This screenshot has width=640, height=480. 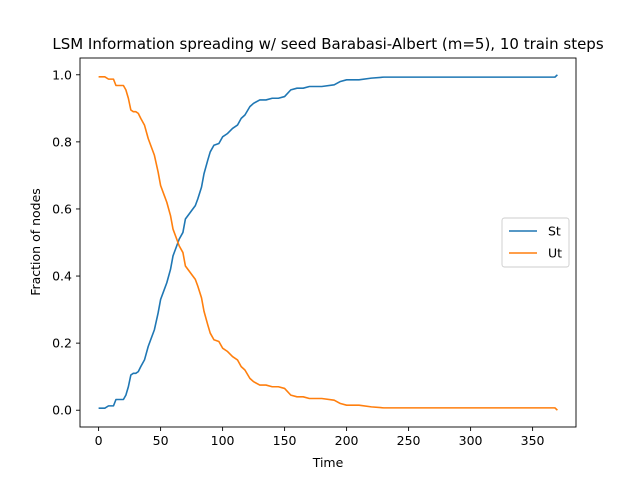 What do you see at coordinates (328, 462) in the screenshot?
I see `x-axis-label: Time` at bounding box center [328, 462].